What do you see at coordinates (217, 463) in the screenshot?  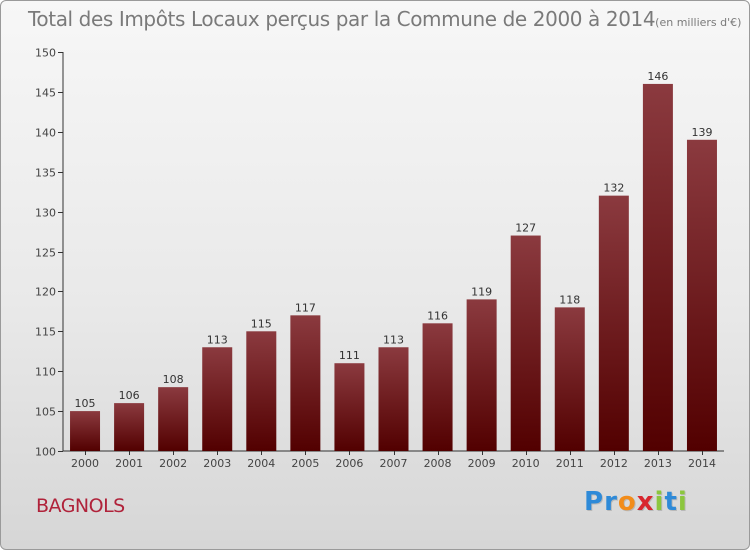 I see `x-tick-label: 2003` at bounding box center [217, 463].